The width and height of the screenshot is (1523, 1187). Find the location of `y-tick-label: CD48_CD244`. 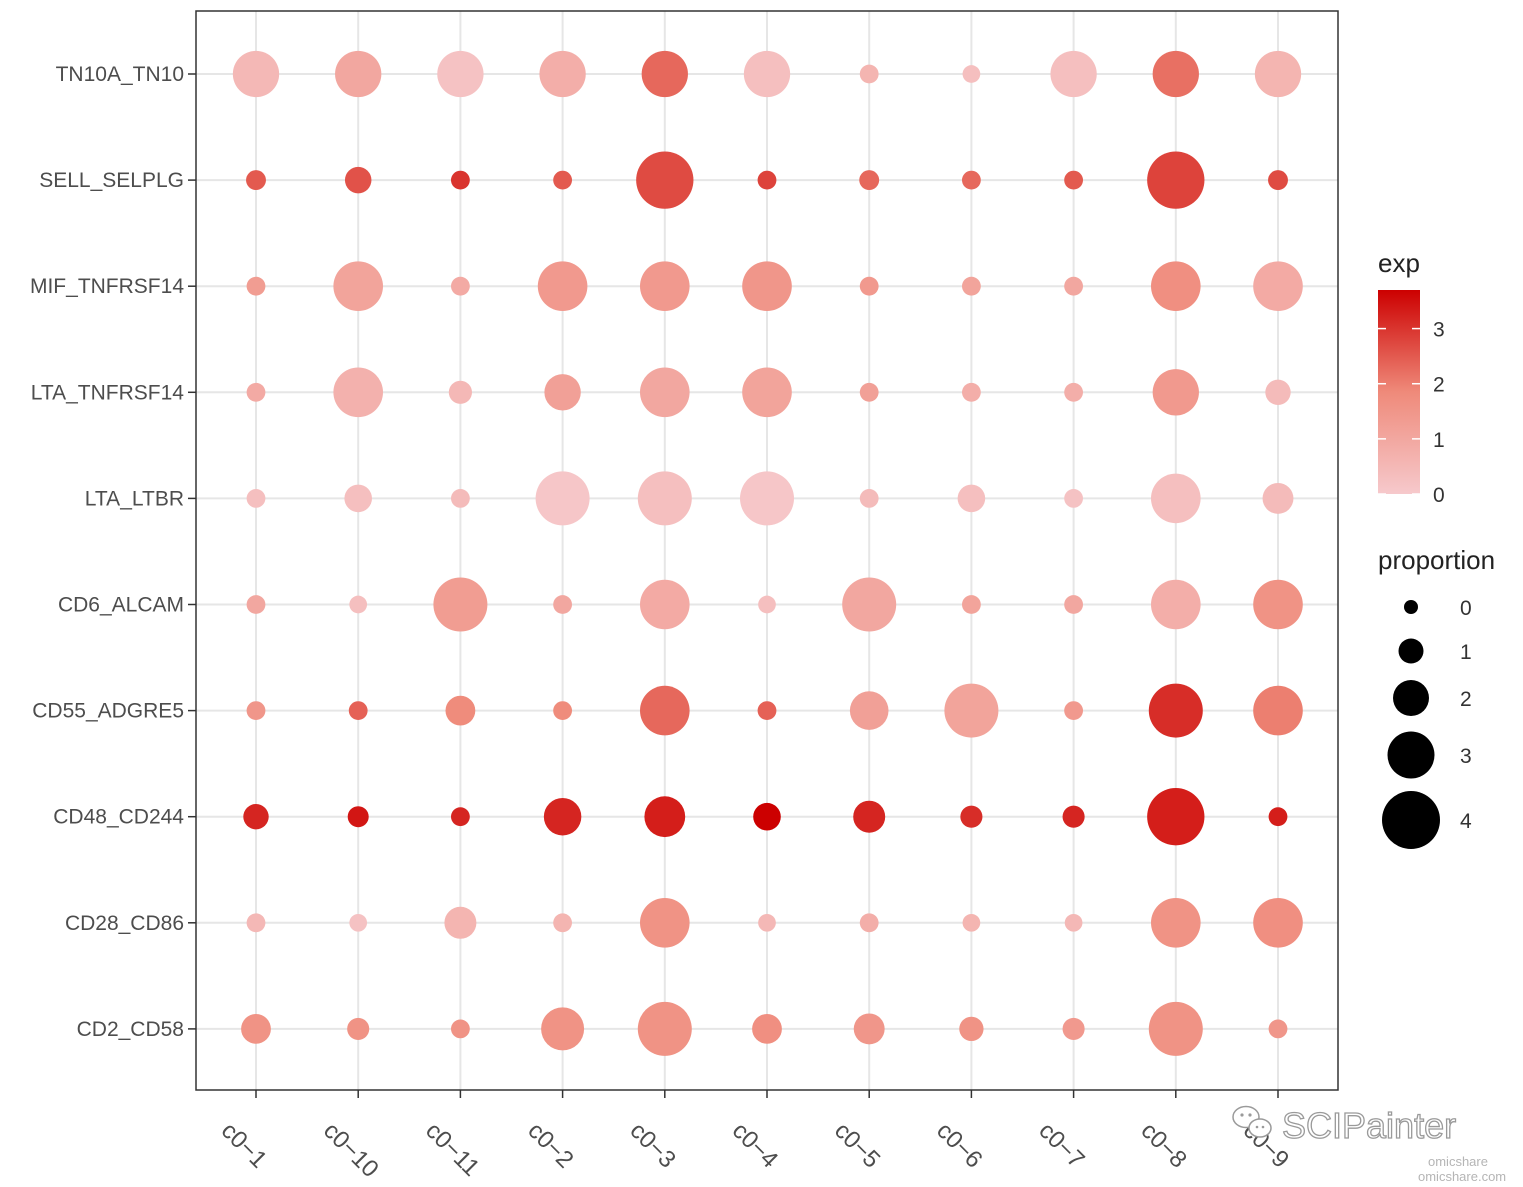

y-tick-label: CD48_CD244 is located at coordinates (118, 817).